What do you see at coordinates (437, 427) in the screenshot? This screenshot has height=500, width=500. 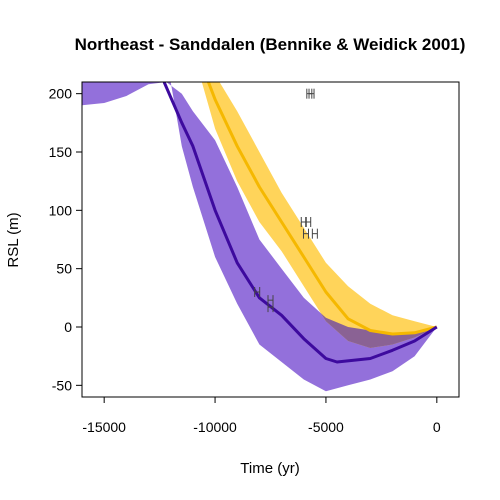 I see `x-tick-label: 0` at bounding box center [437, 427].